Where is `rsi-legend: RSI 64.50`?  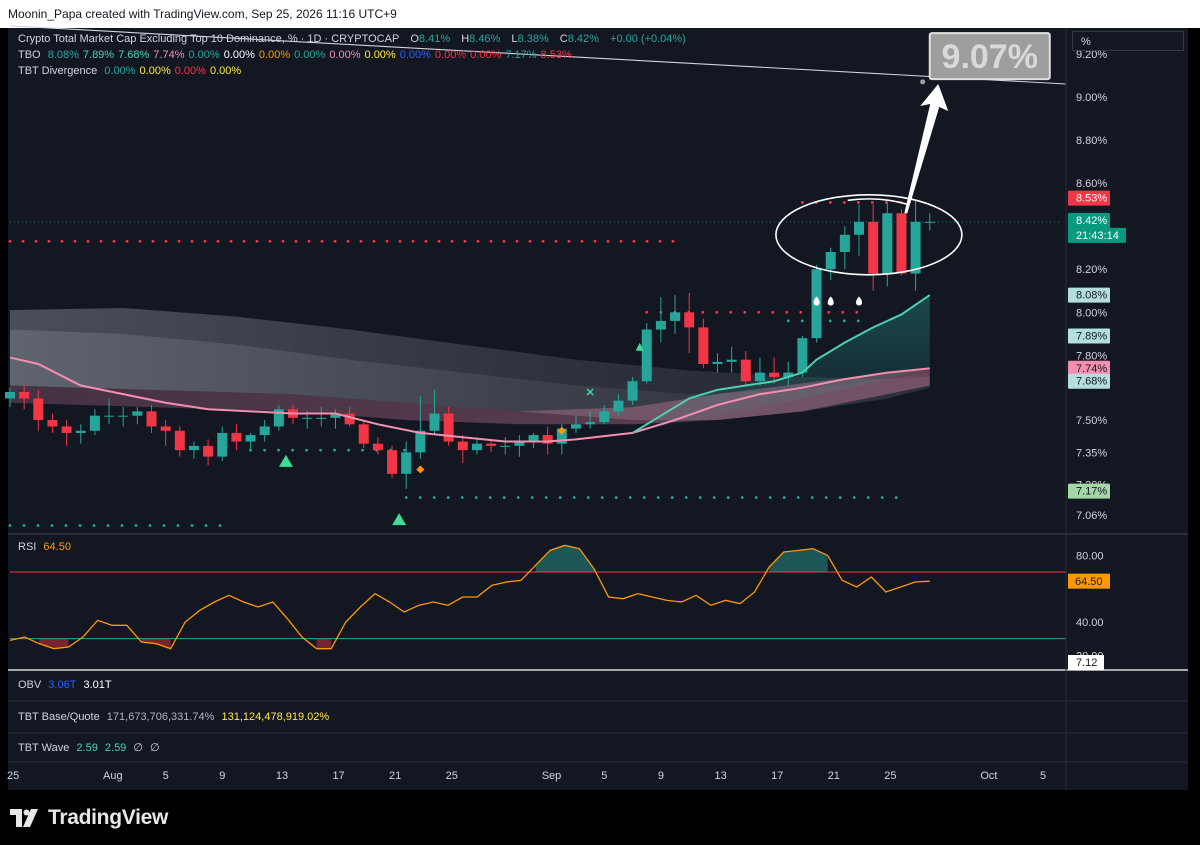
rsi-legend: RSI 64.50 is located at coordinates (46, 547).